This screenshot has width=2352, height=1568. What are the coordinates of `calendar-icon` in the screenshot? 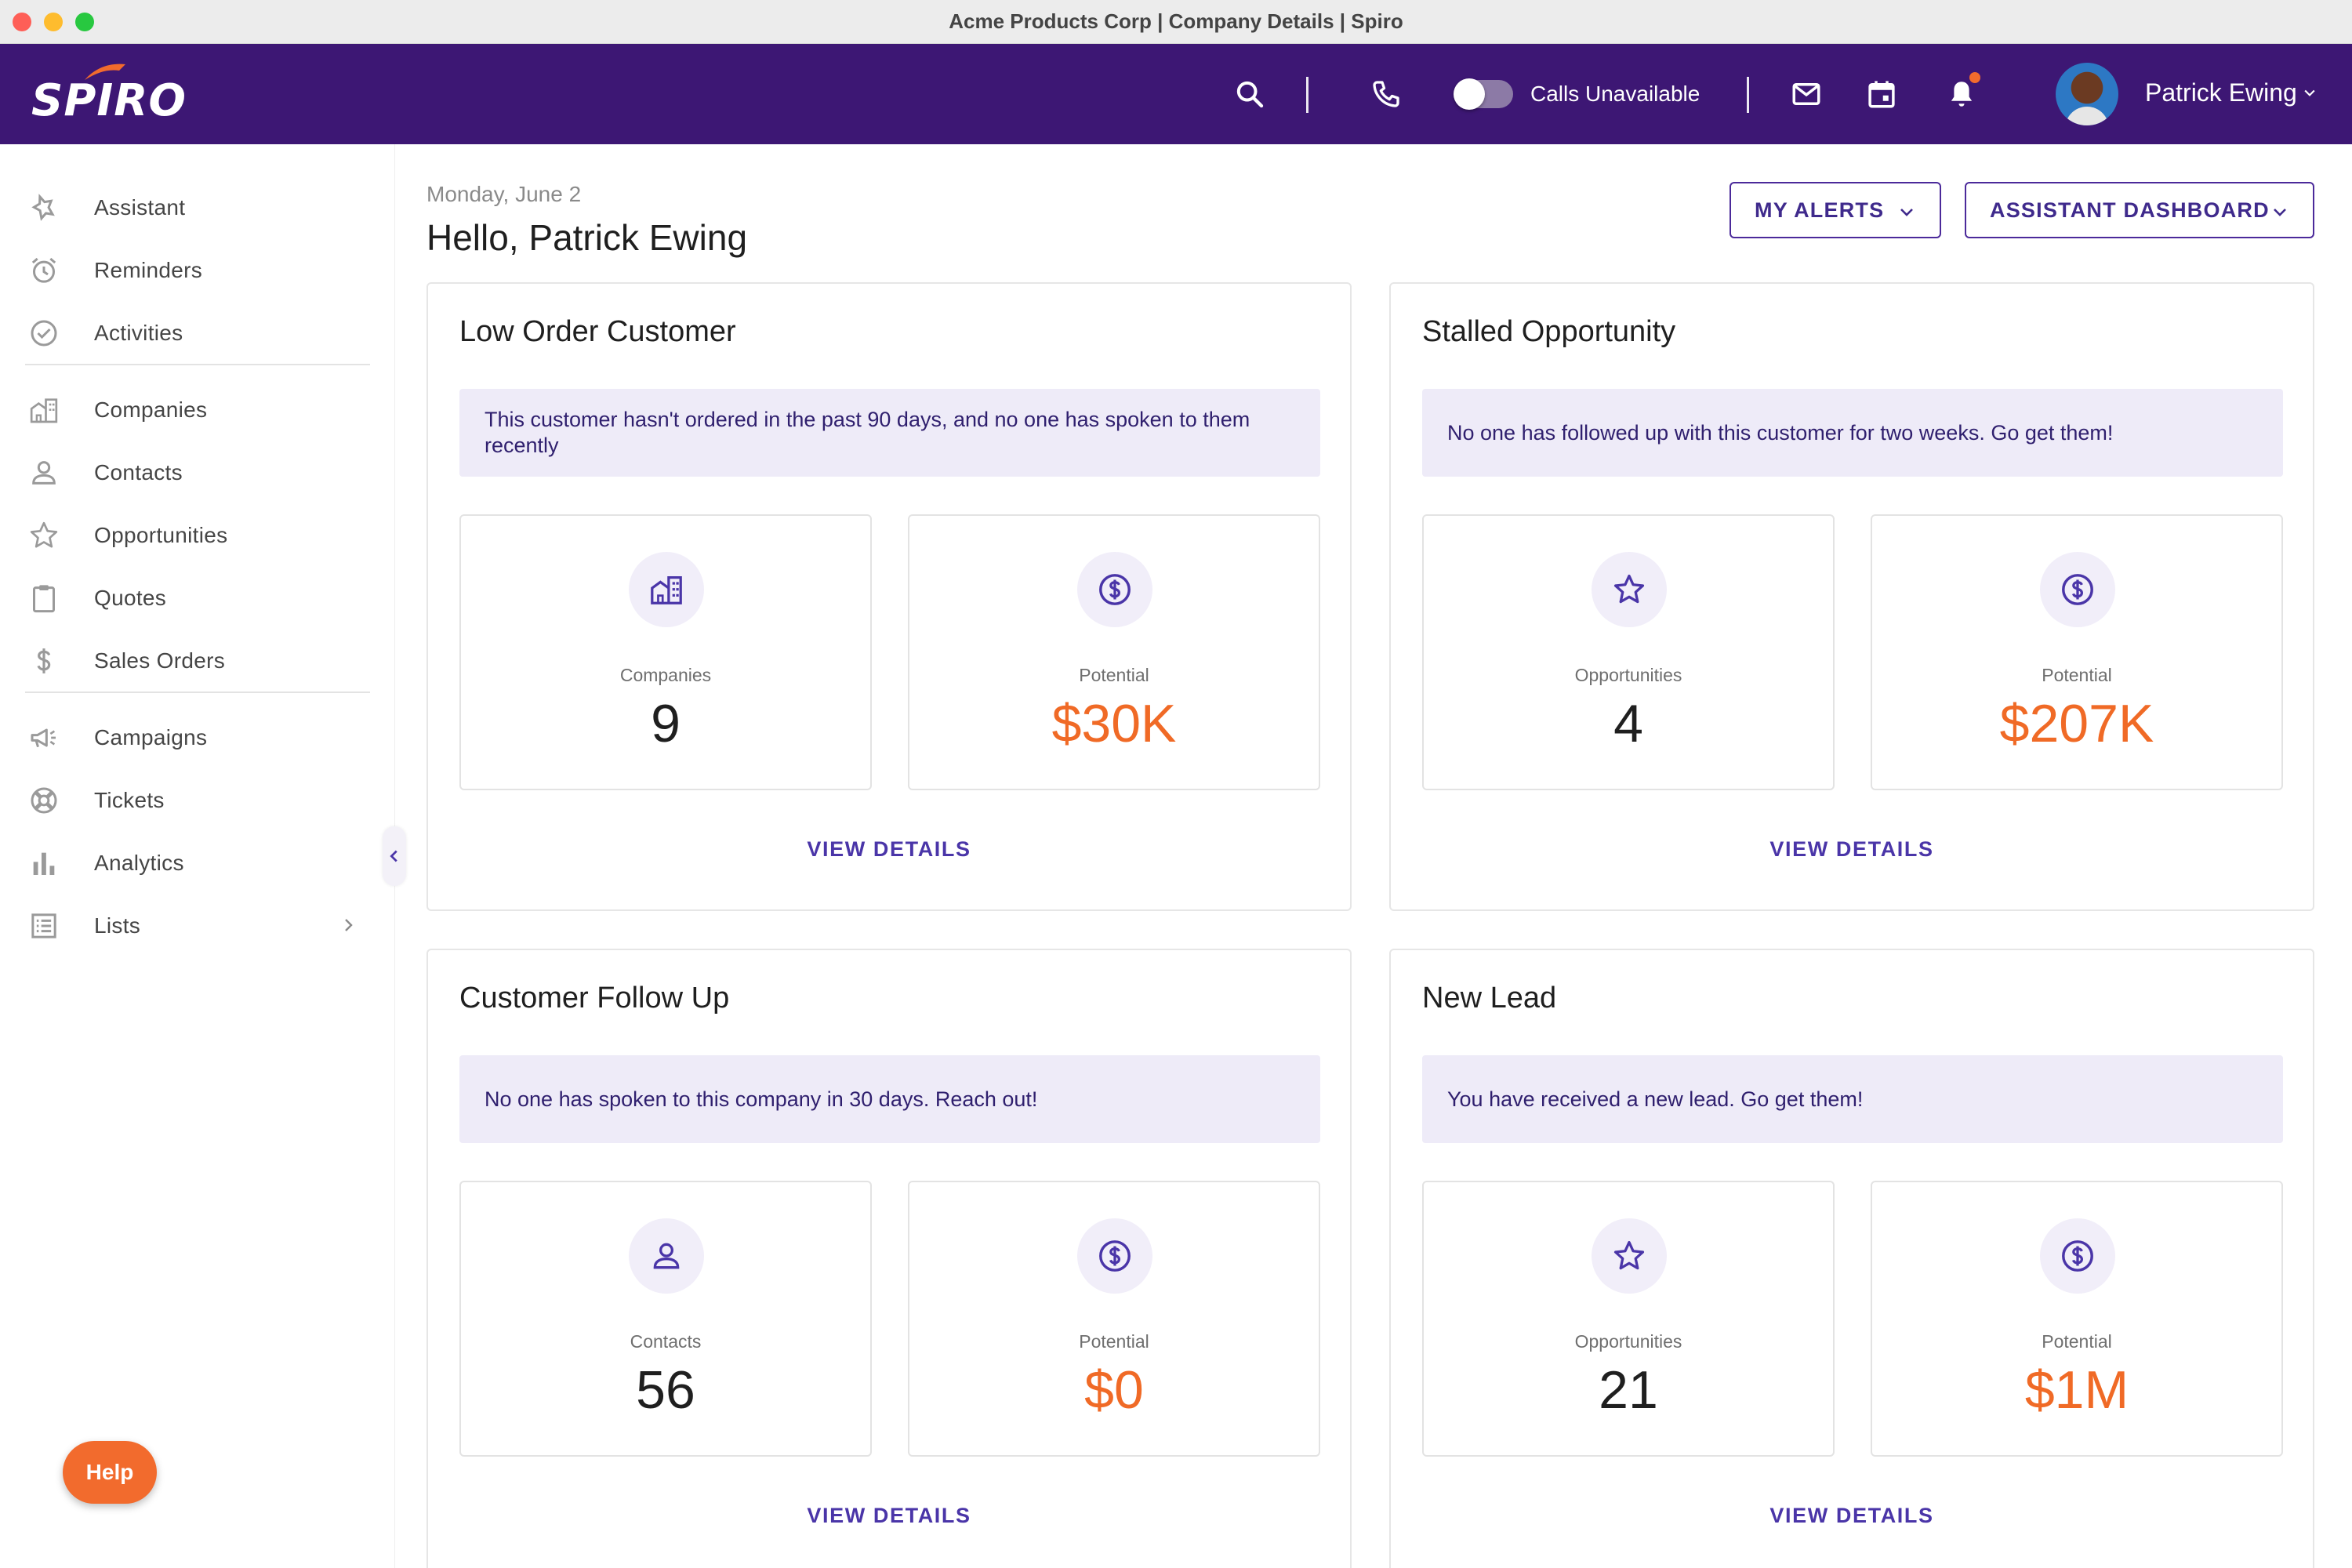 It's located at (1881, 94).